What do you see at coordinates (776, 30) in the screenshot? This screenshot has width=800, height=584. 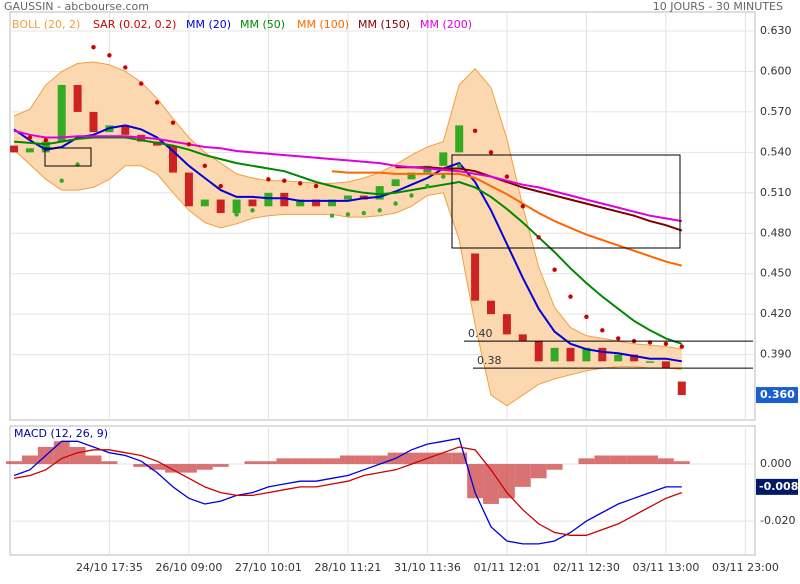 I see `y-tick-label: 0.630` at bounding box center [776, 30].